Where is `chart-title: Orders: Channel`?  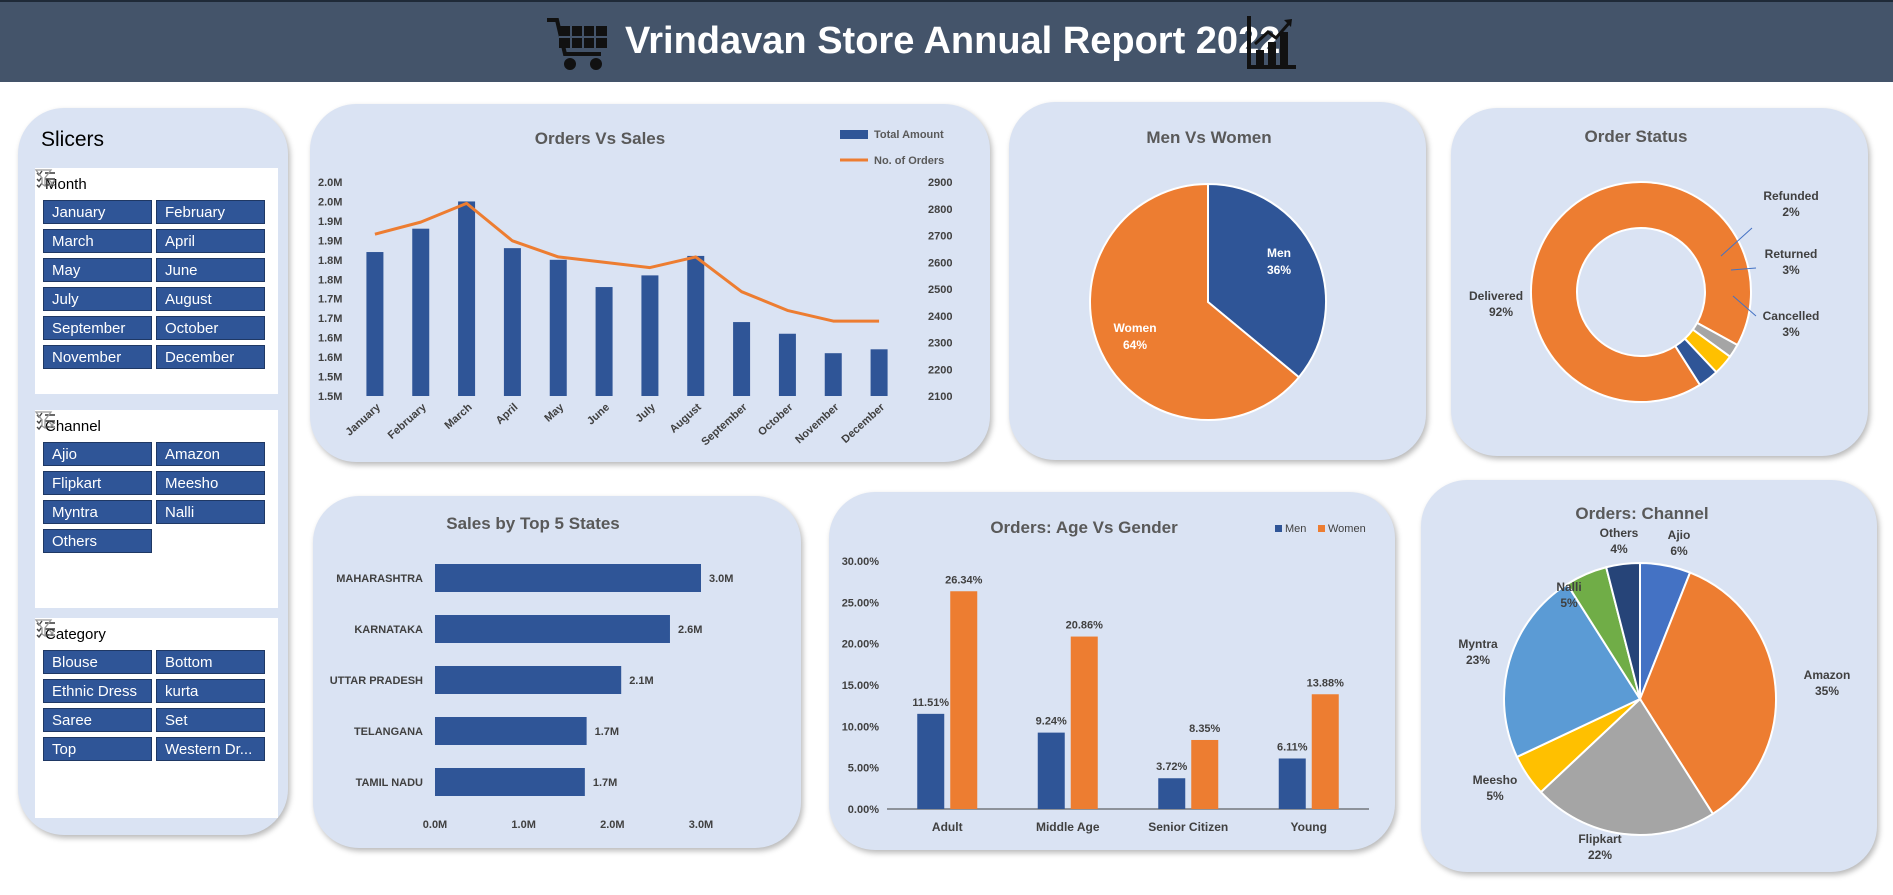 chart-title: Orders: Channel is located at coordinates (1641, 513).